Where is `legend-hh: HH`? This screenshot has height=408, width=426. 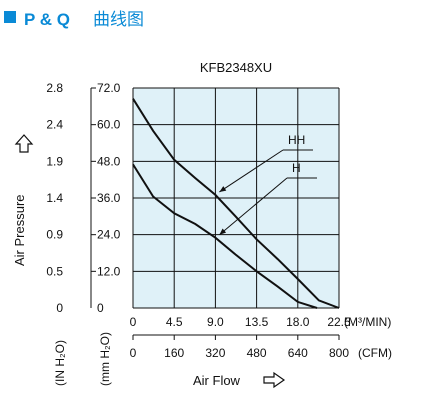
legend-hh: HH is located at coordinates (296, 140).